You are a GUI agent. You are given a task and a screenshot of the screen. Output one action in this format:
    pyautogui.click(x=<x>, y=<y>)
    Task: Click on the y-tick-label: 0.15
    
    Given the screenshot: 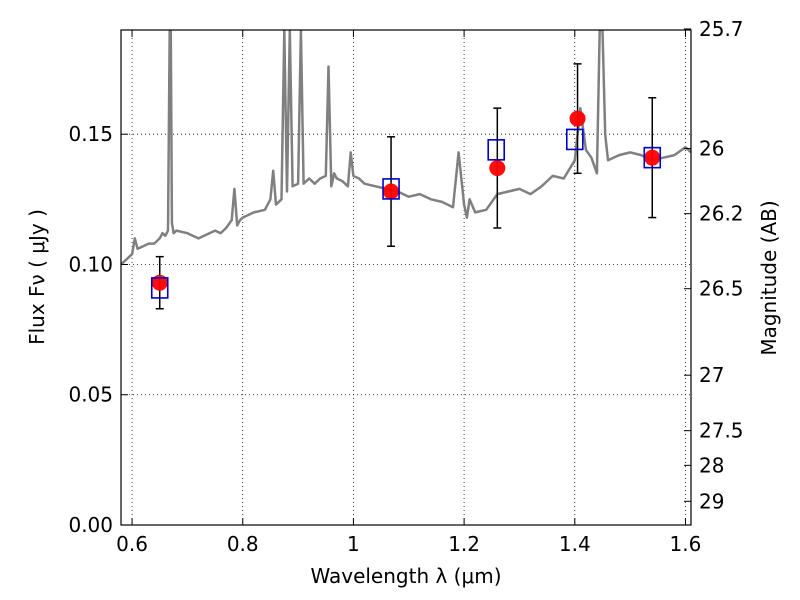 What is the action you would take?
    pyautogui.click(x=90, y=134)
    